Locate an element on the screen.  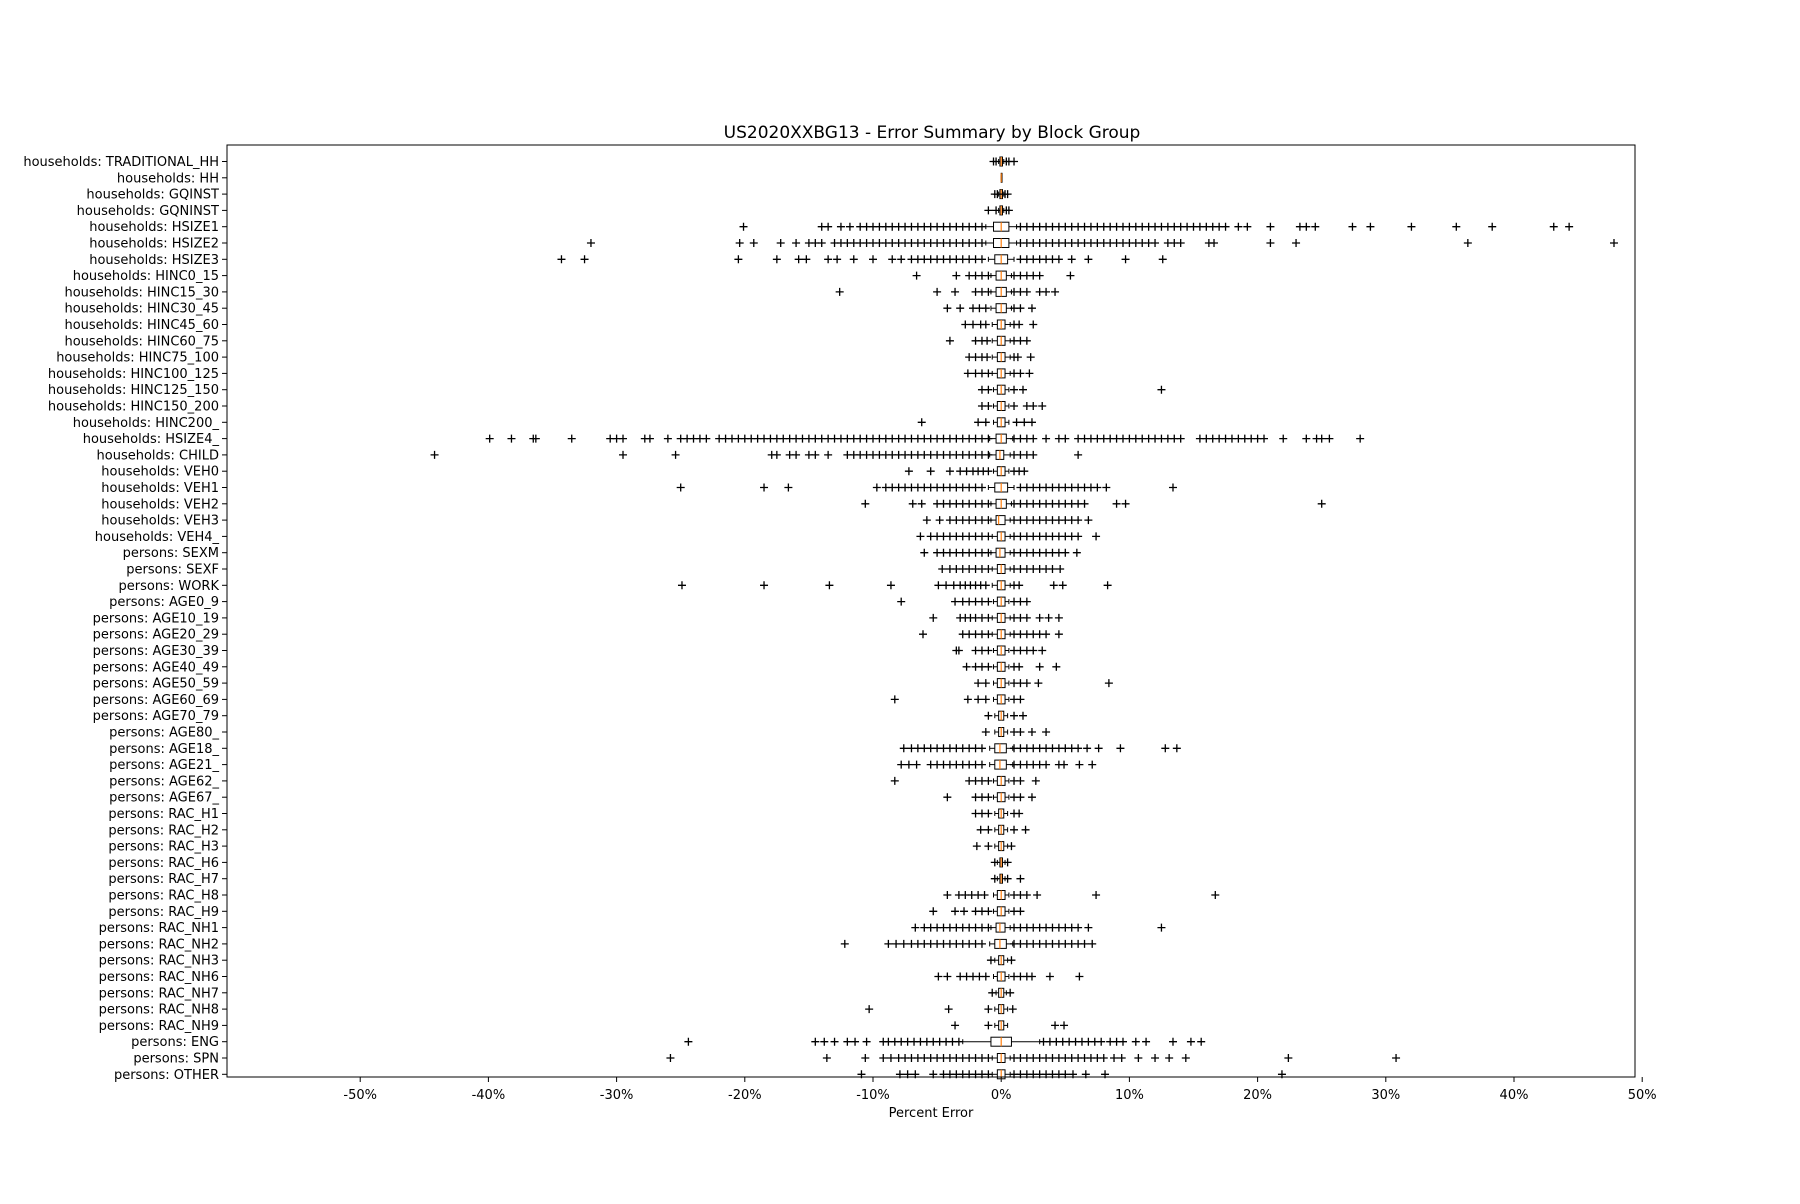
y-tick-label: persons: AGE60_69 is located at coordinates (156, 700).